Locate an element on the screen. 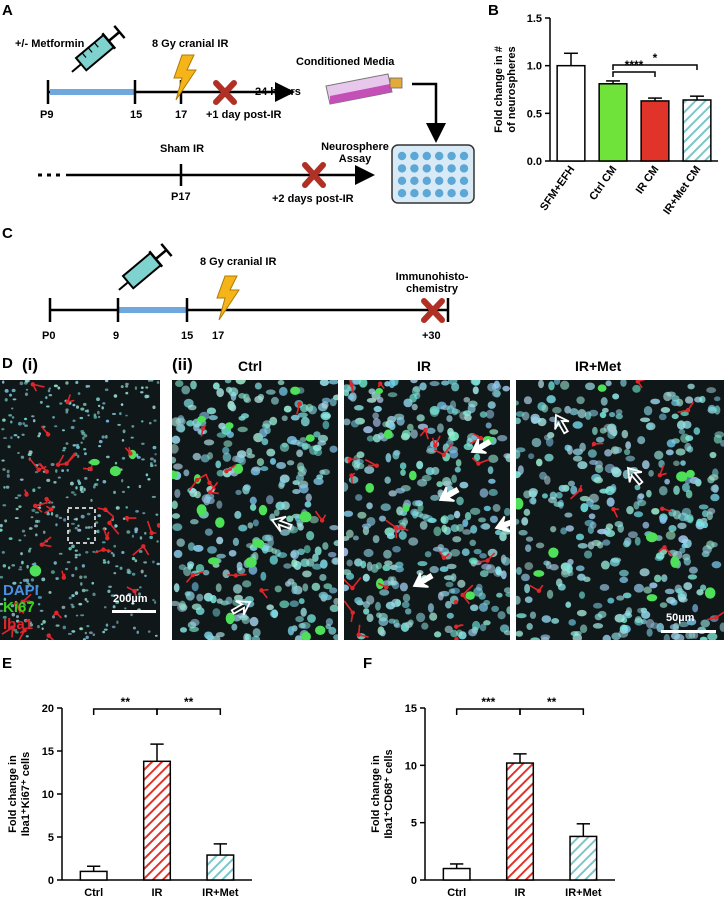  immuno-label: Immunohisto- chemistry is located at coordinates (432, 283).